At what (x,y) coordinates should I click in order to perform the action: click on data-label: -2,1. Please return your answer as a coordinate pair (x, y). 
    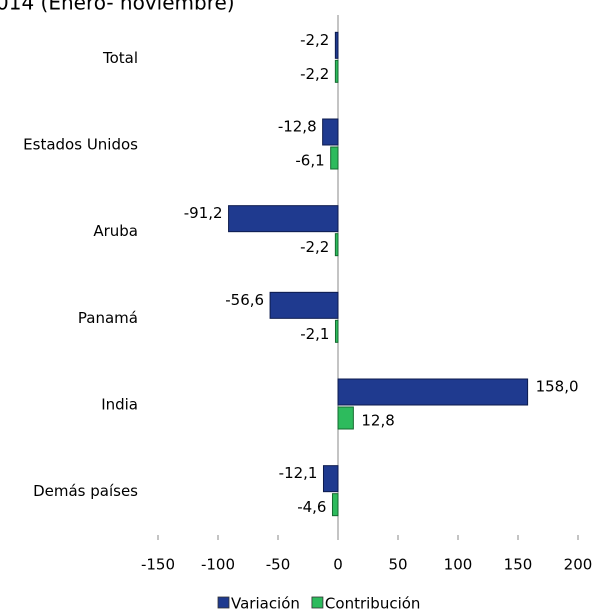
    Looking at the image, I should click on (314, 334).